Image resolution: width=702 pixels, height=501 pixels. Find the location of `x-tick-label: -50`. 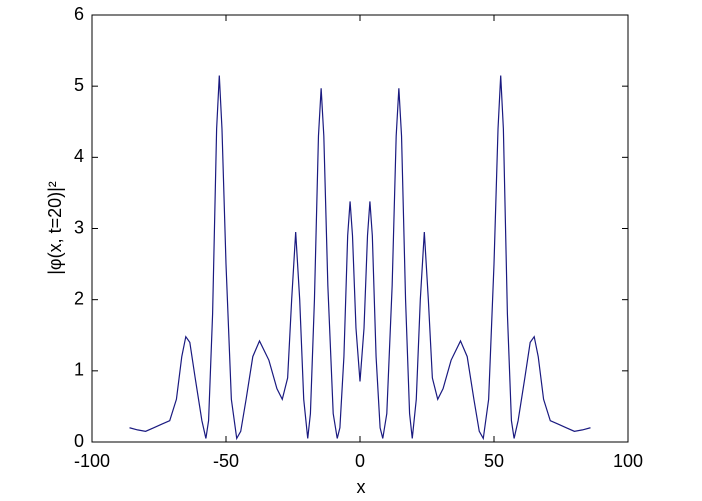

x-tick-label: -50 is located at coordinates (226, 461).